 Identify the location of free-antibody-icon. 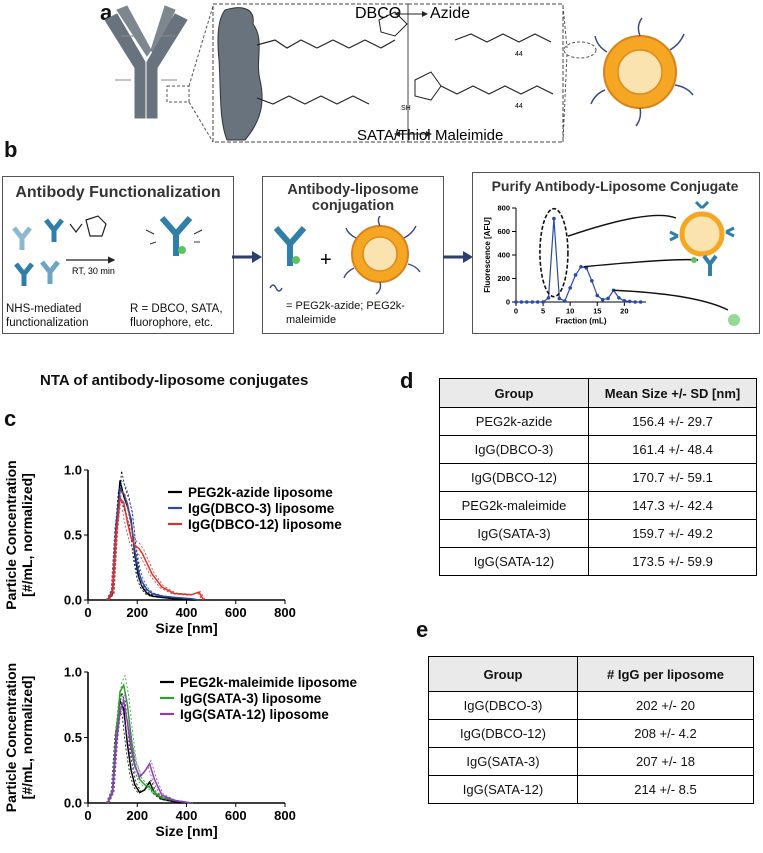
(710, 265).